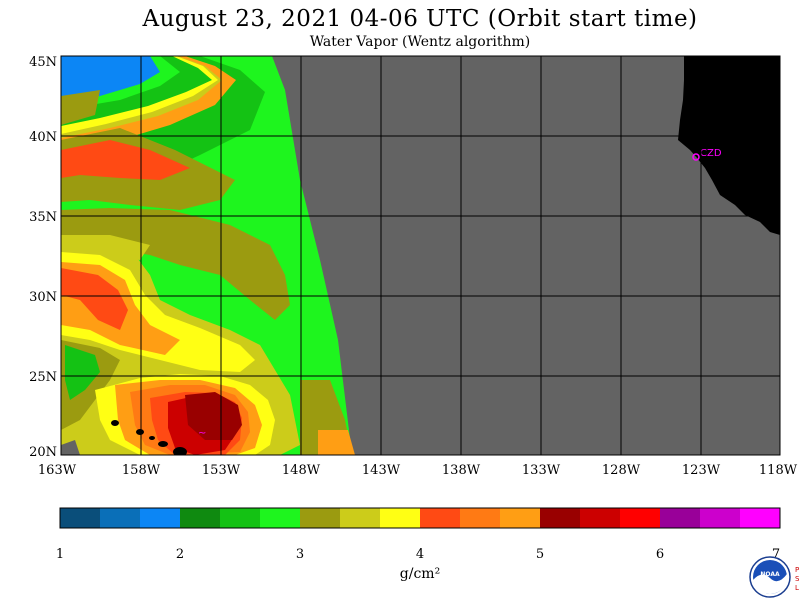  What do you see at coordinates (43, 297) in the screenshot?
I see `lat-label-30n: 30N` at bounding box center [43, 297].